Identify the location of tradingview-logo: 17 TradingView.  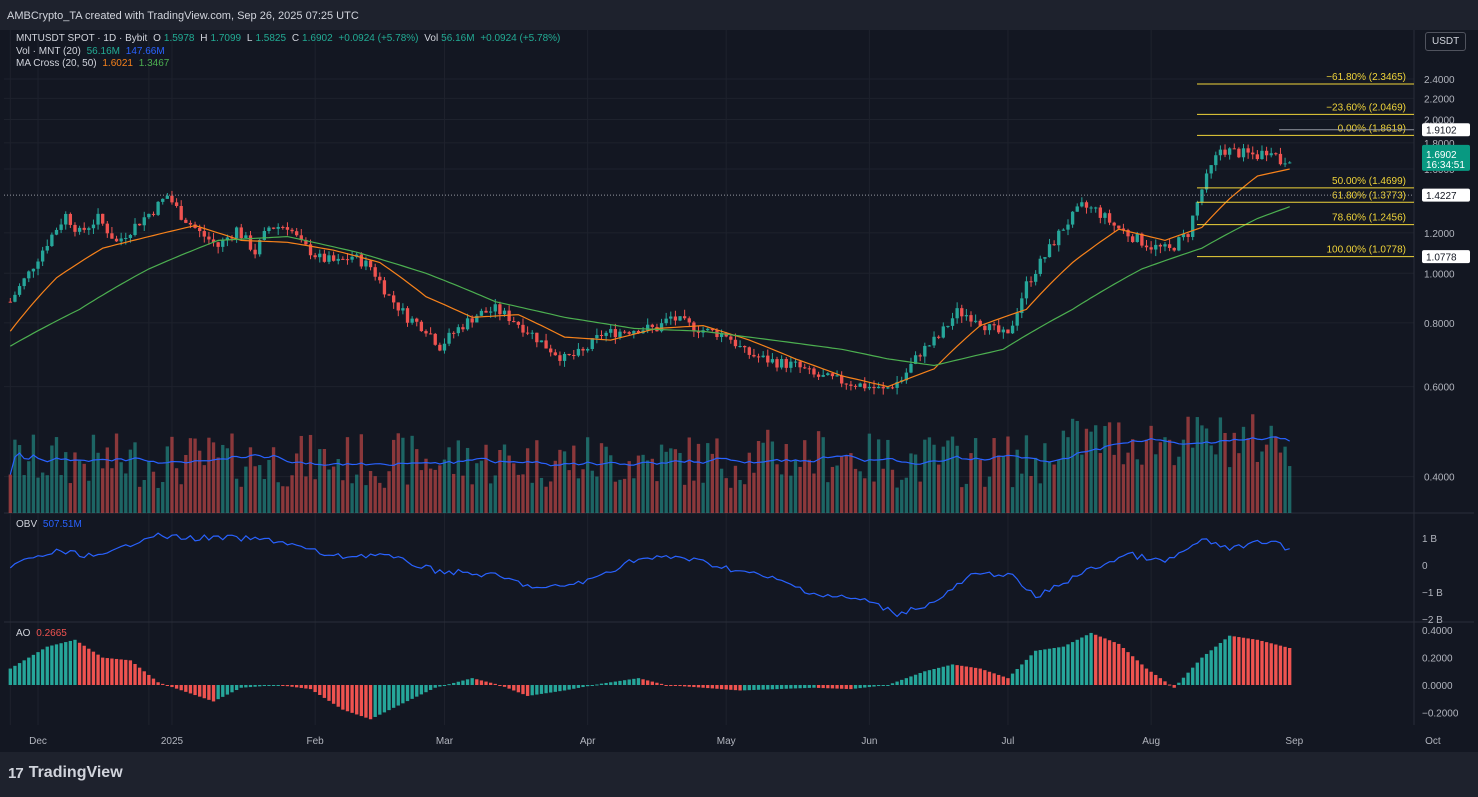
(65, 773).